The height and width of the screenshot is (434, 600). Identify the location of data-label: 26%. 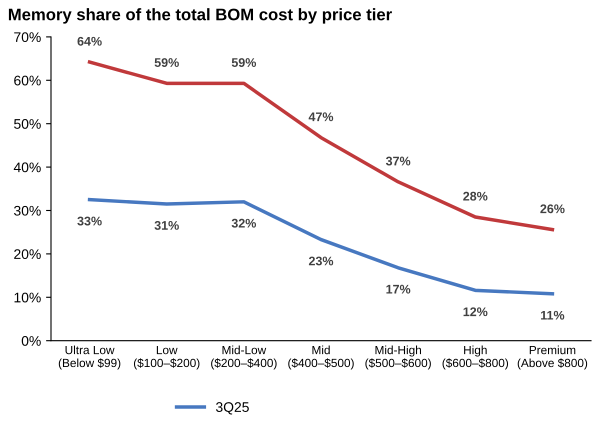
(552, 209).